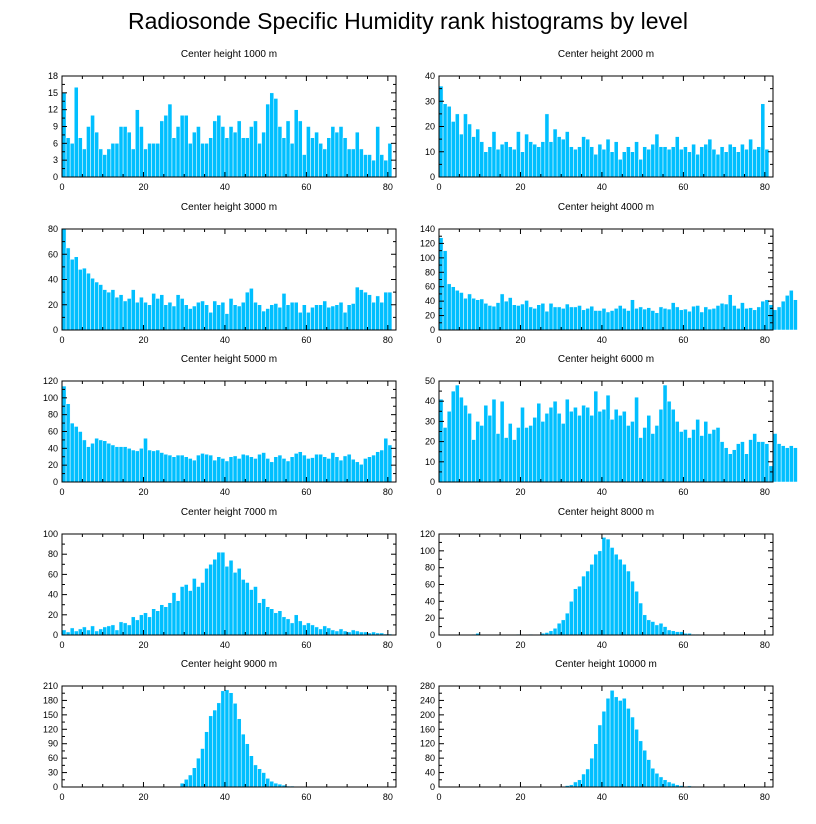 This screenshot has height=824, width=816. I want to click on y-tick-label: 6, so click(55, 143).